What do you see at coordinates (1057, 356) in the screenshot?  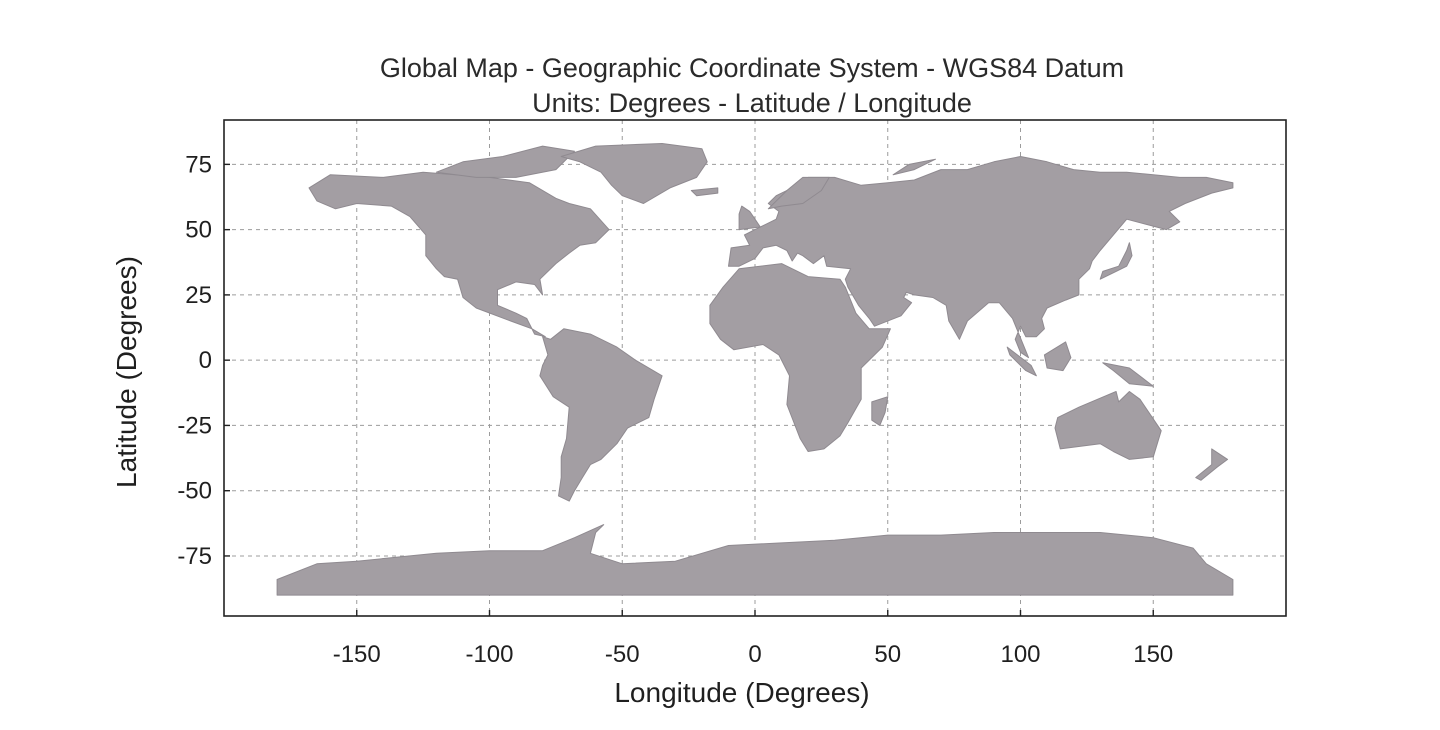 I see `landmass-borneo` at bounding box center [1057, 356].